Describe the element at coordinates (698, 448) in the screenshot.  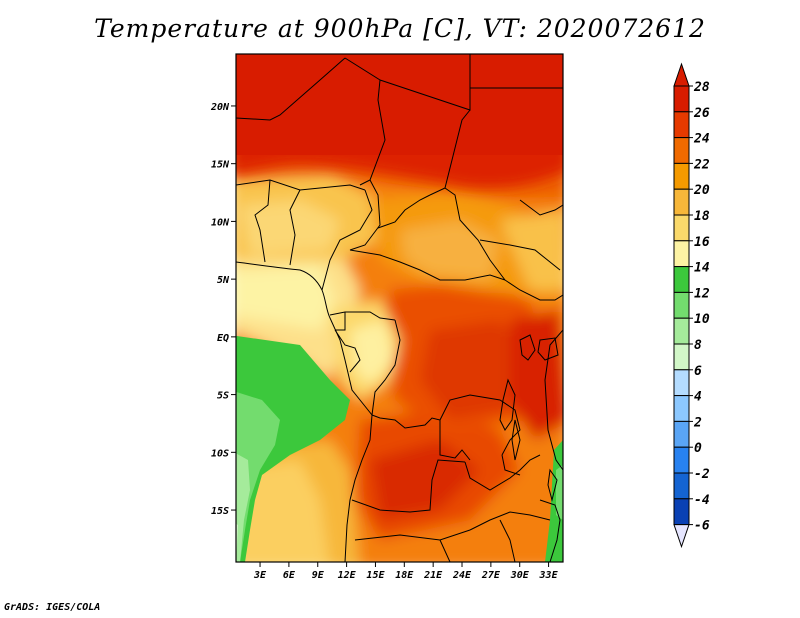
I see `colorbar-label: 0` at that location.